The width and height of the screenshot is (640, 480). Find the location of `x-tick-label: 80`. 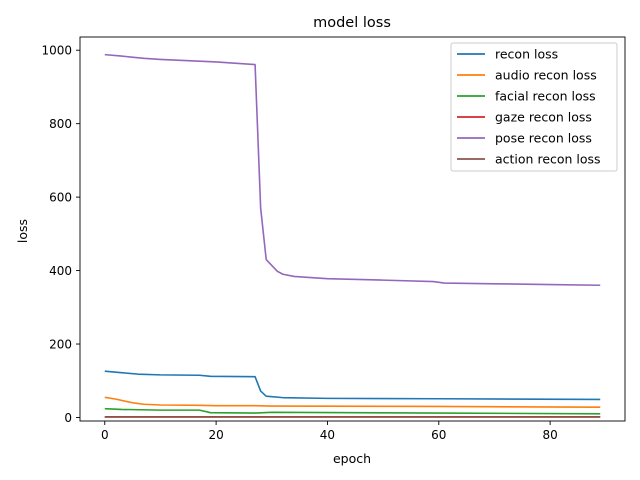

x-tick-label: 80 is located at coordinates (549, 435).